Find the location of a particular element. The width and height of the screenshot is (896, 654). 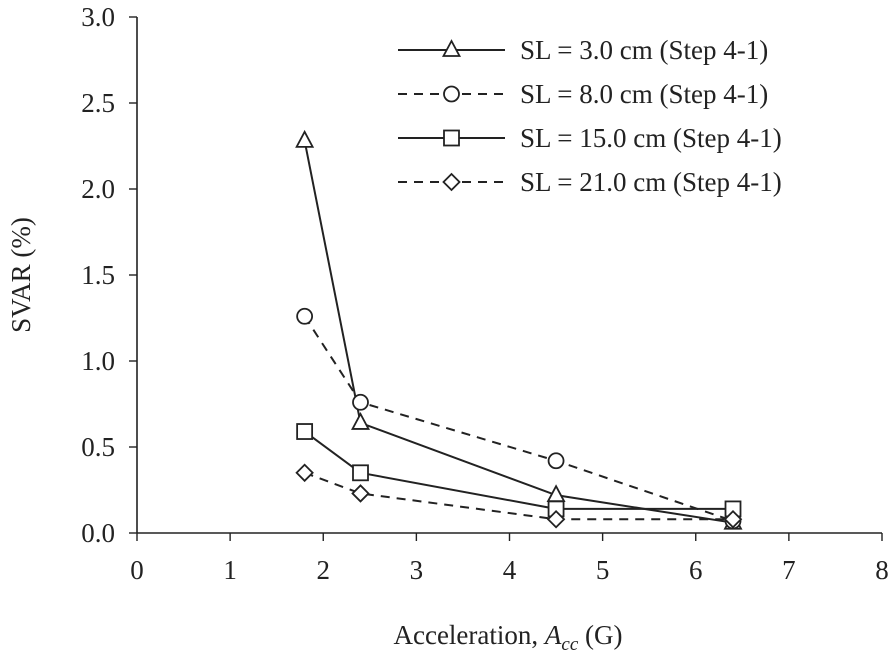

x-tick-label: 8 is located at coordinates (882, 570).